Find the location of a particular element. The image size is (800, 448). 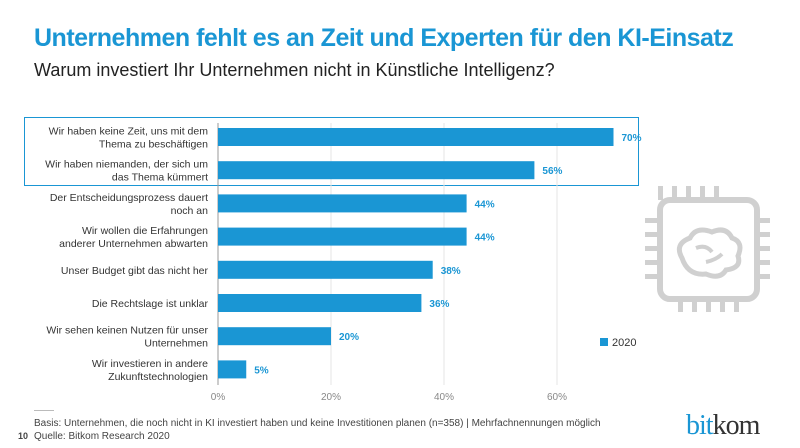

data-label: 20% is located at coordinates (349, 337).